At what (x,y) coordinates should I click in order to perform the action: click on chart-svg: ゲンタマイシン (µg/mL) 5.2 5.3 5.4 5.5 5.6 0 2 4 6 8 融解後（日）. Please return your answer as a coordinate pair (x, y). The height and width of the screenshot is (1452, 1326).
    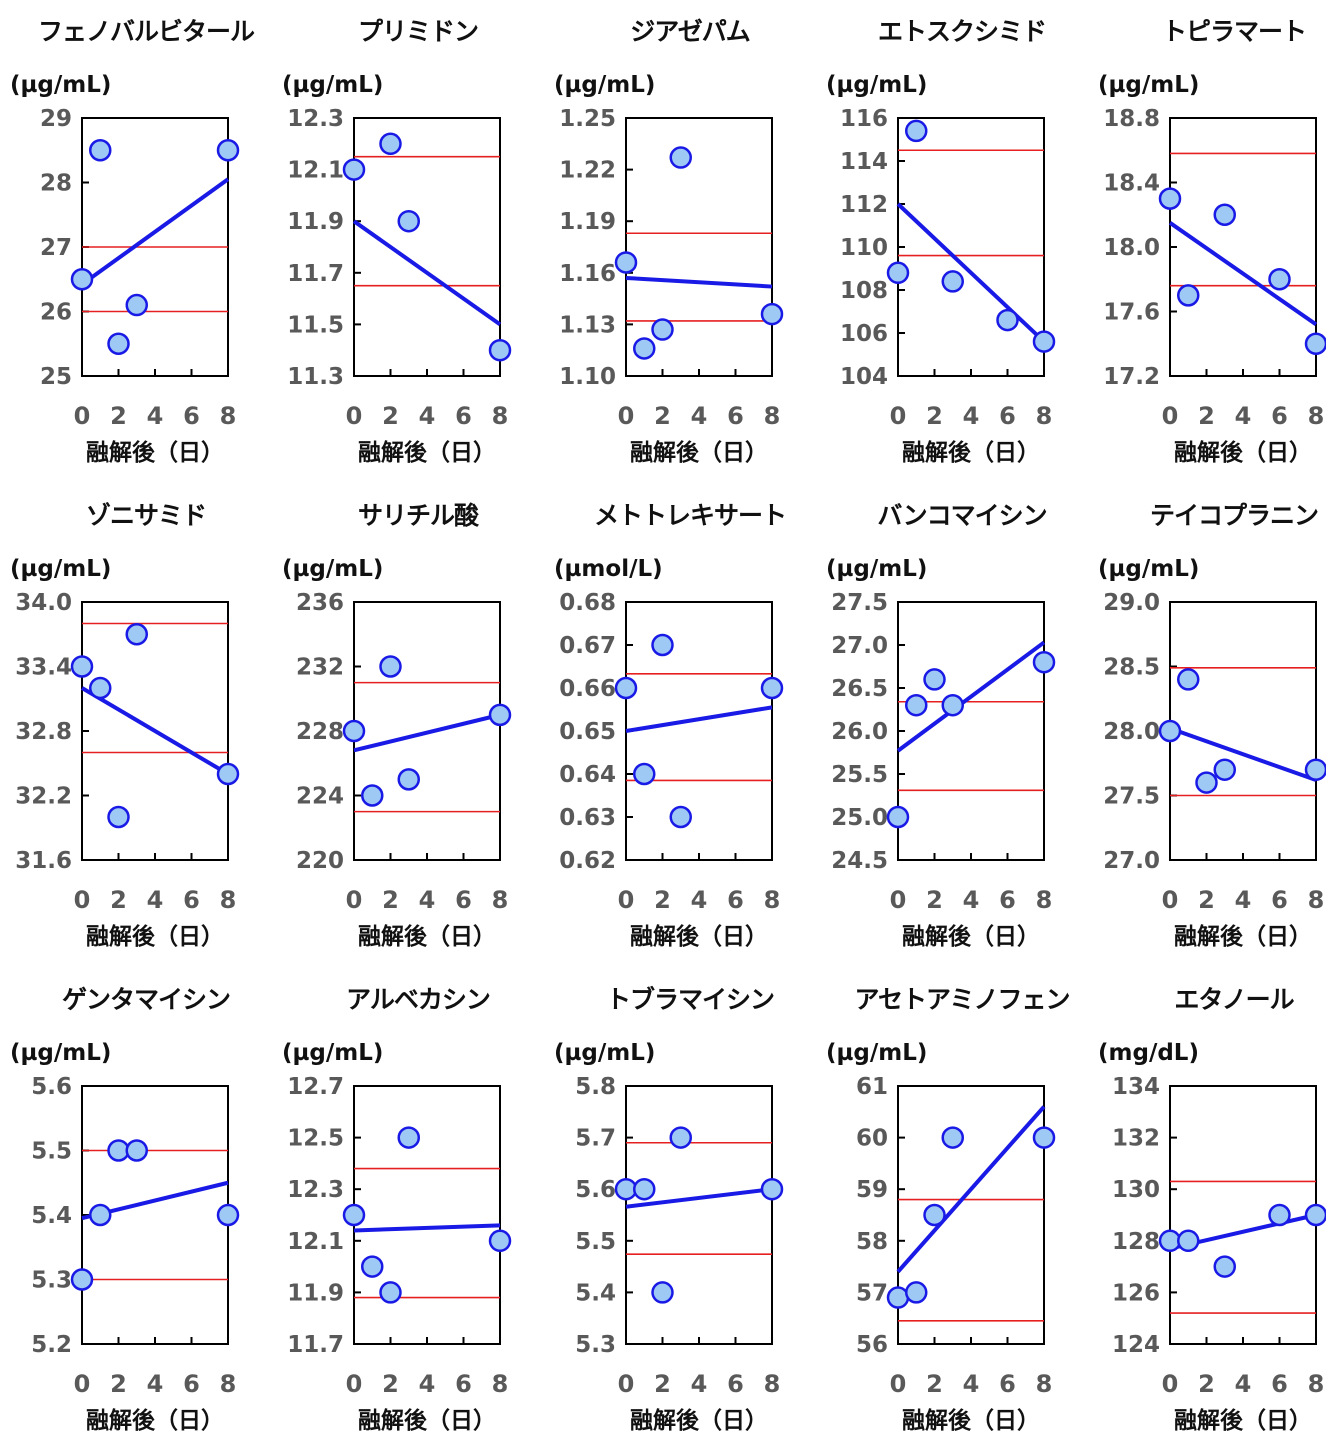
    Looking at the image, I should click on (125, 1209).